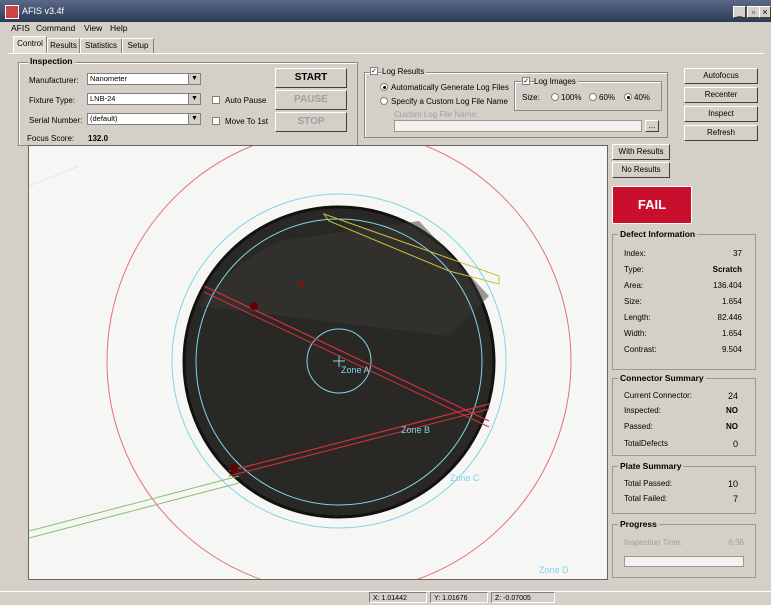  What do you see at coordinates (436, 114) in the screenshot?
I see `custom-log-name-label: Custom Log File Name:` at bounding box center [436, 114].